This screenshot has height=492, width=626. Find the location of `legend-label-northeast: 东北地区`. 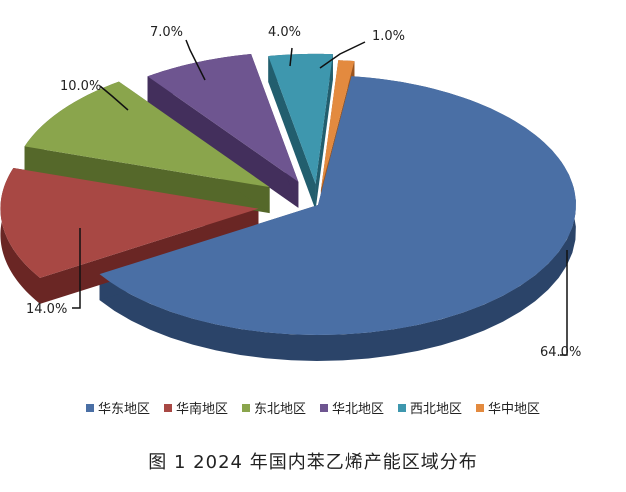

legend-label-northeast: 东北地区 is located at coordinates (279, 409).